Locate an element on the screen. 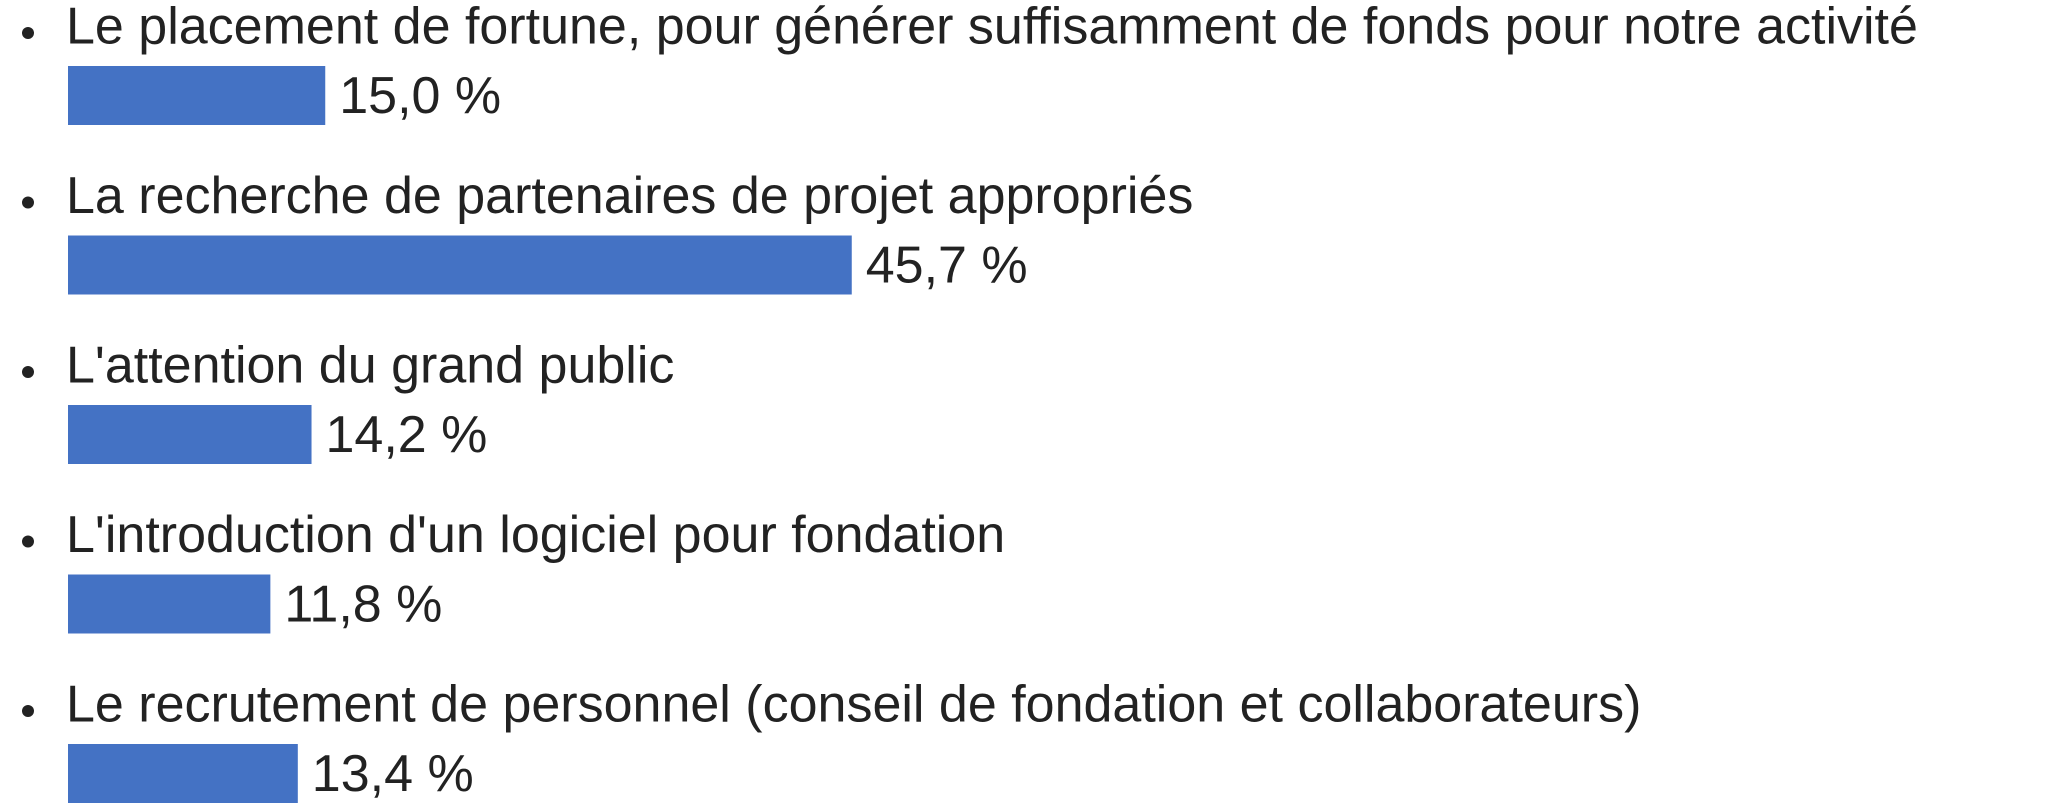 The height and width of the screenshot is (803, 2067). value-label: 15,0 % is located at coordinates (420, 96).